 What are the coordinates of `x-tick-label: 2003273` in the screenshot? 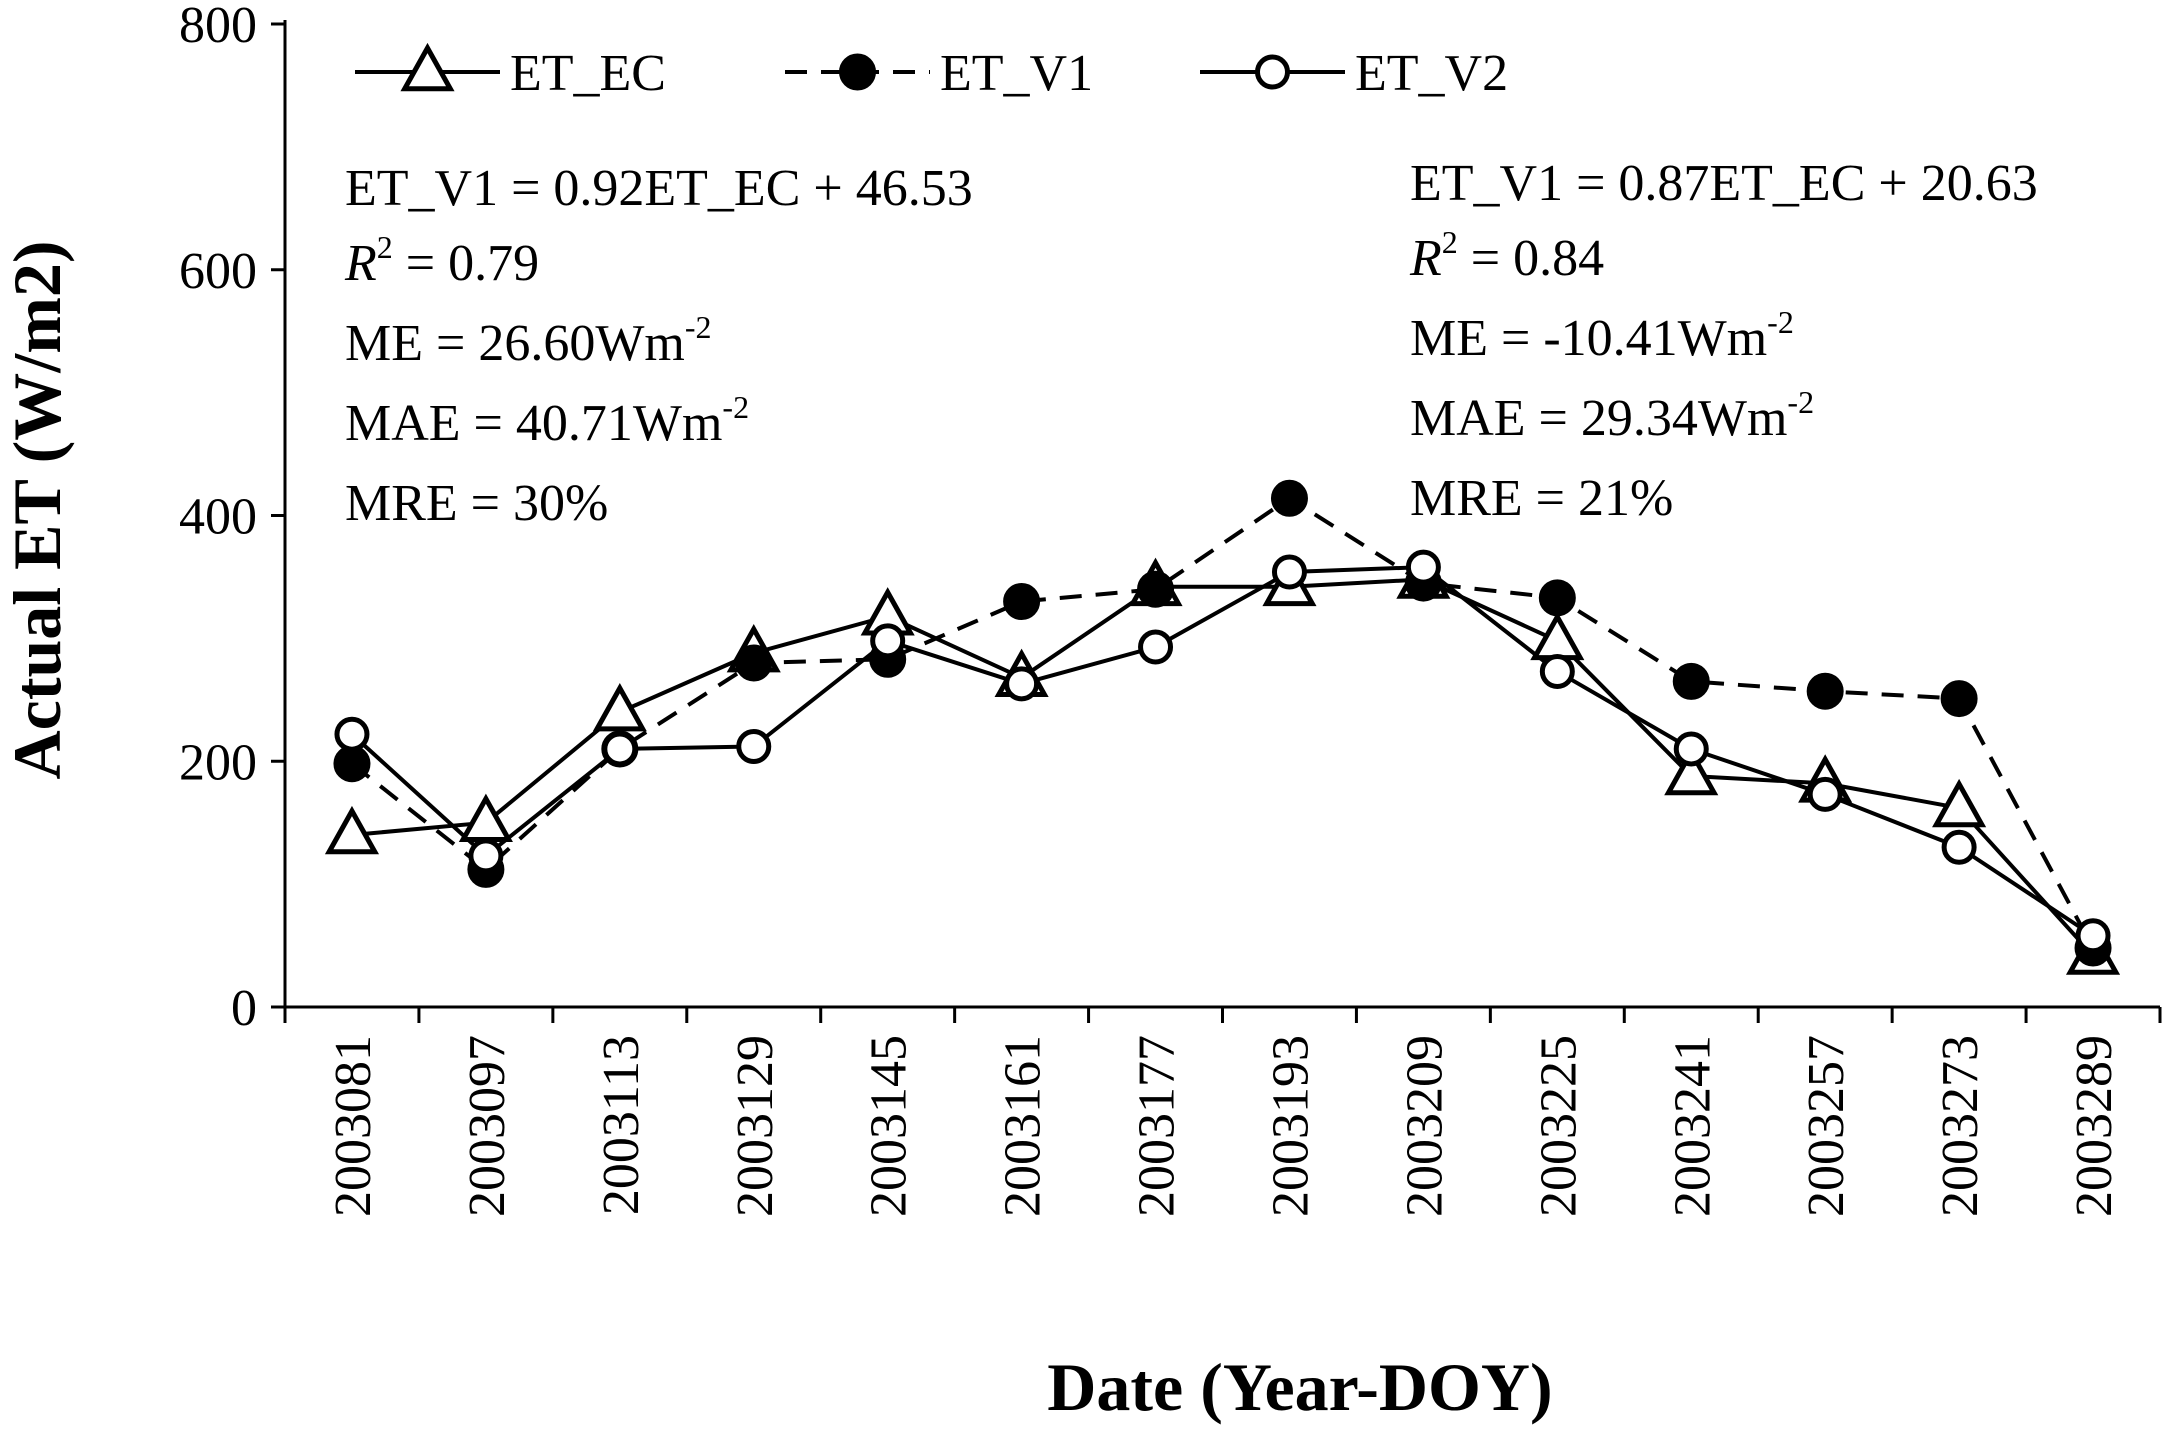 It's located at (1960, 1126).